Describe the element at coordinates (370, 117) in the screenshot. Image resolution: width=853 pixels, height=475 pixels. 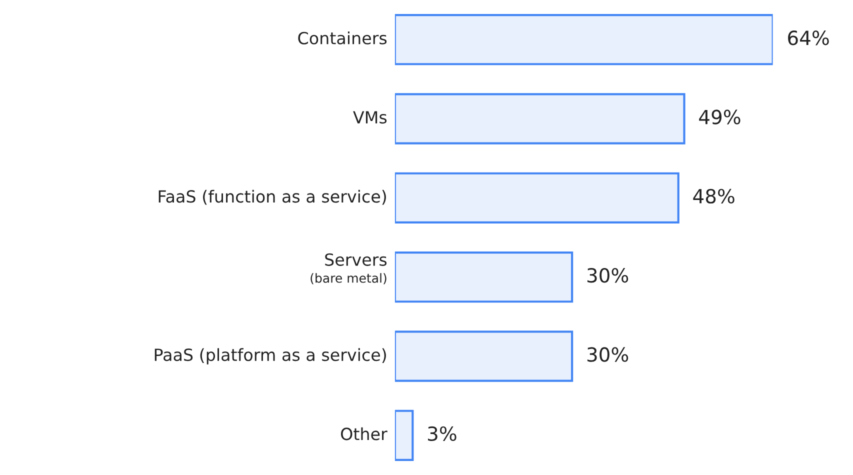
I see `y-tick-label: VMs` at that location.